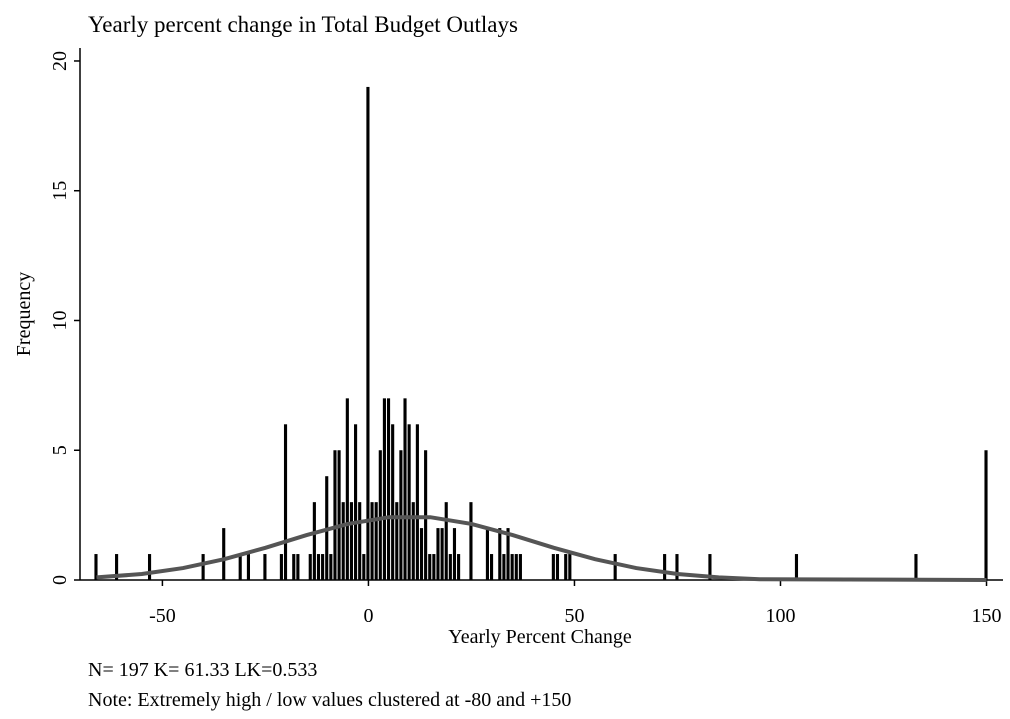 Image resolution: width=1010 pixels, height=719 pixels. Describe the element at coordinates (24, 314) in the screenshot. I see `y-axis-label: Frequency` at that location.